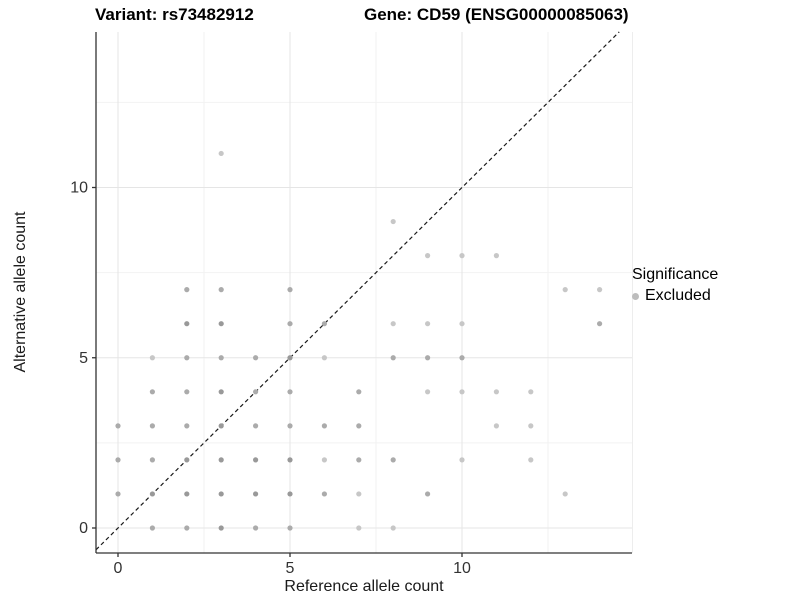 The height and width of the screenshot is (600, 800). What do you see at coordinates (635, 296) in the screenshot?
I see `excluded-point-icon` at bounding box center [635, 296].